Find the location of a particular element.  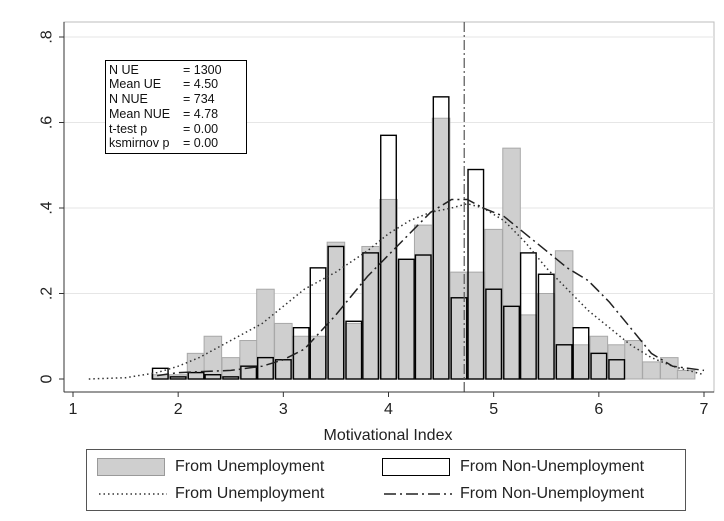

legend-swatch-dotted-line is located at coordinates (133, 494).